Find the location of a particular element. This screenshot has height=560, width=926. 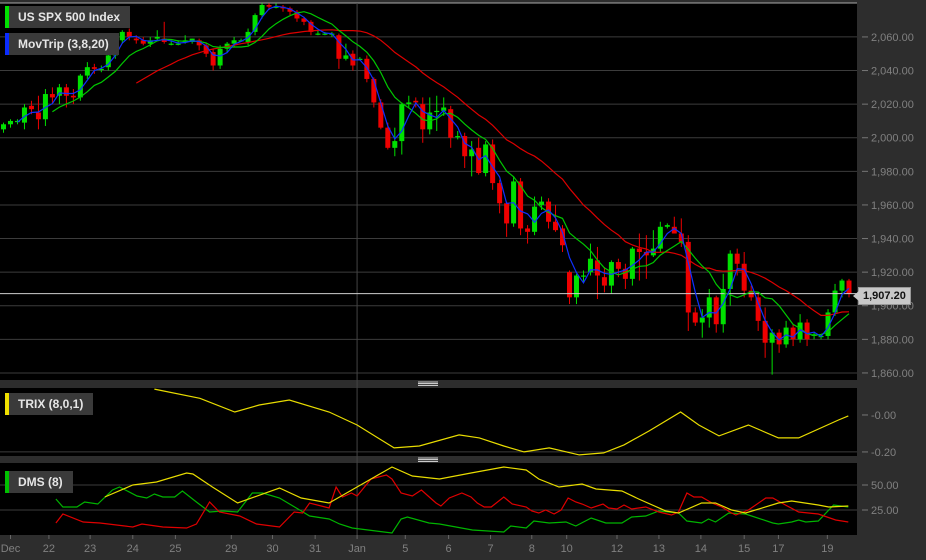

x-tick-label: 23 is located at coordinates (90, 549).